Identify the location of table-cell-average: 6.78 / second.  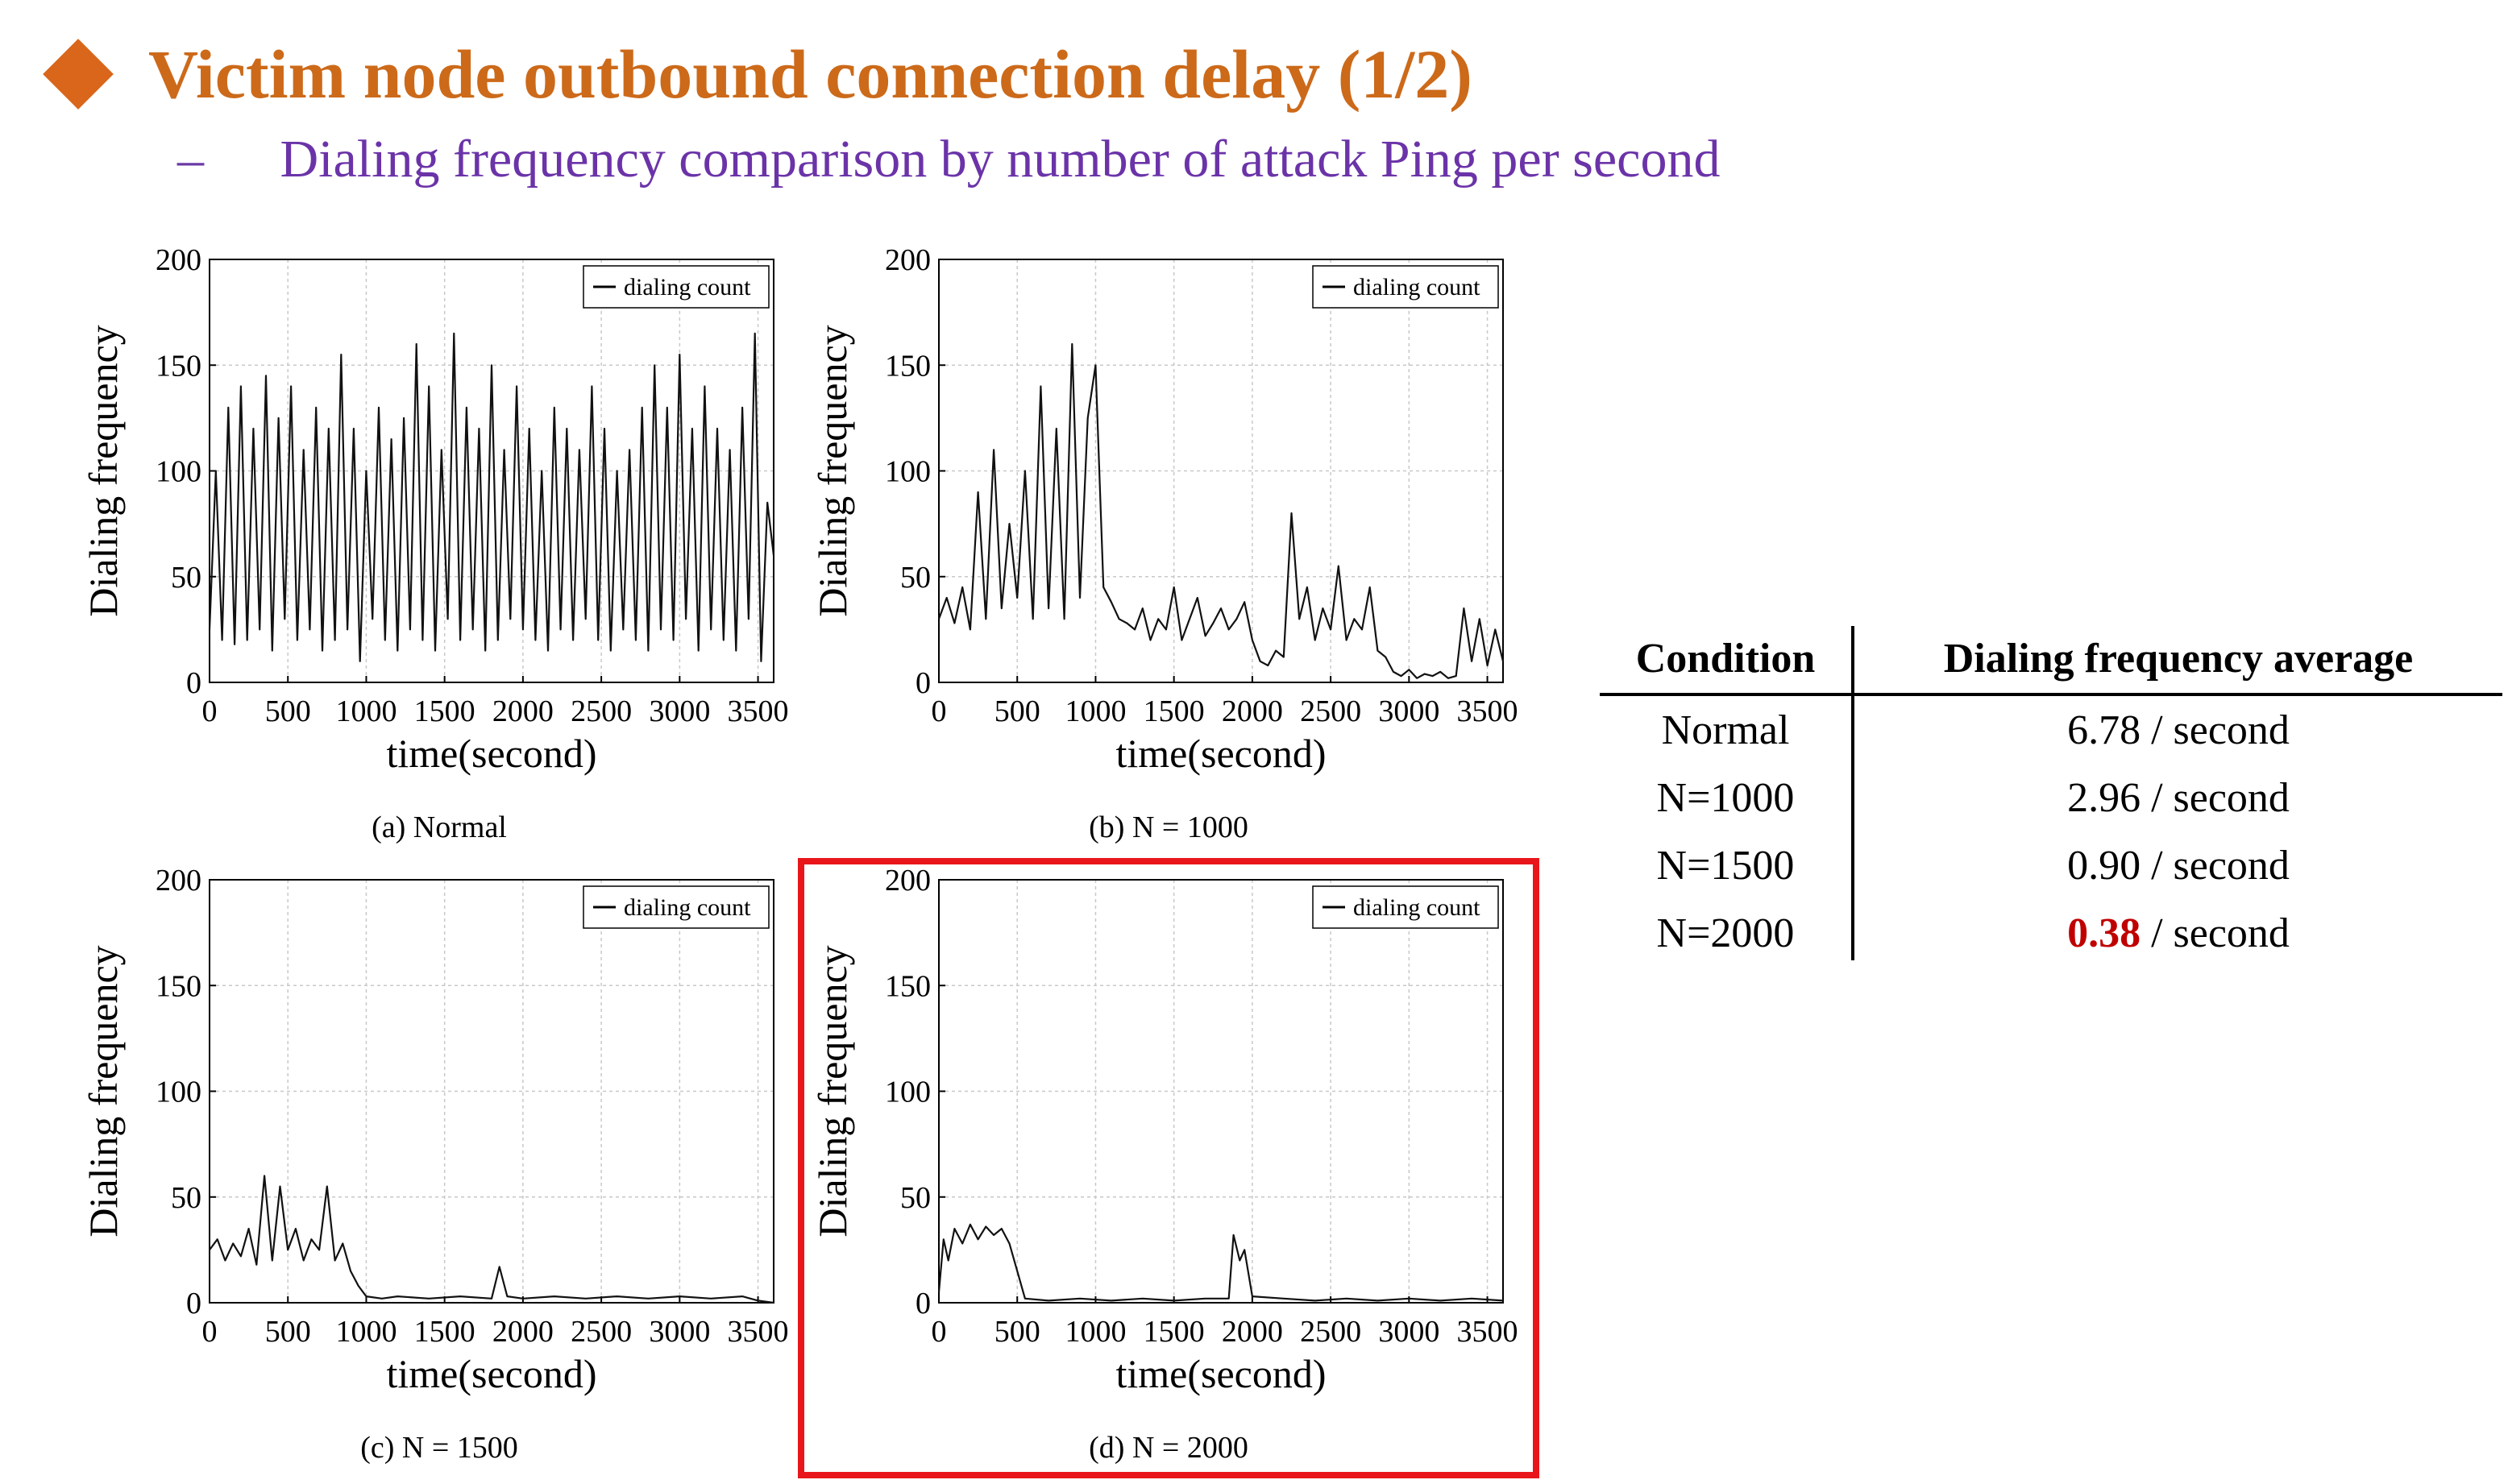
(2178, 730).